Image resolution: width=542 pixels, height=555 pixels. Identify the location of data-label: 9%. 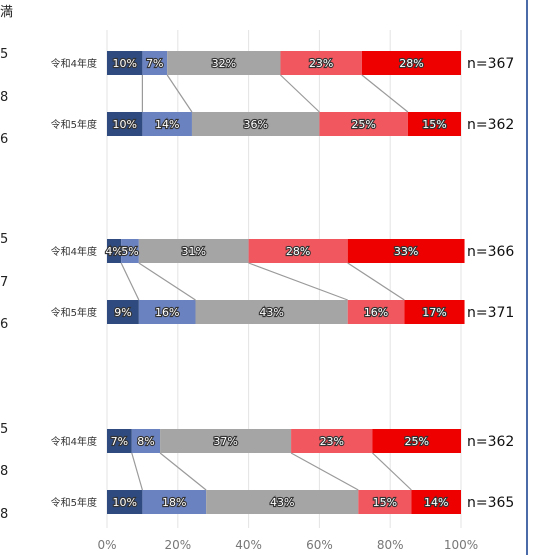
(122, 312).